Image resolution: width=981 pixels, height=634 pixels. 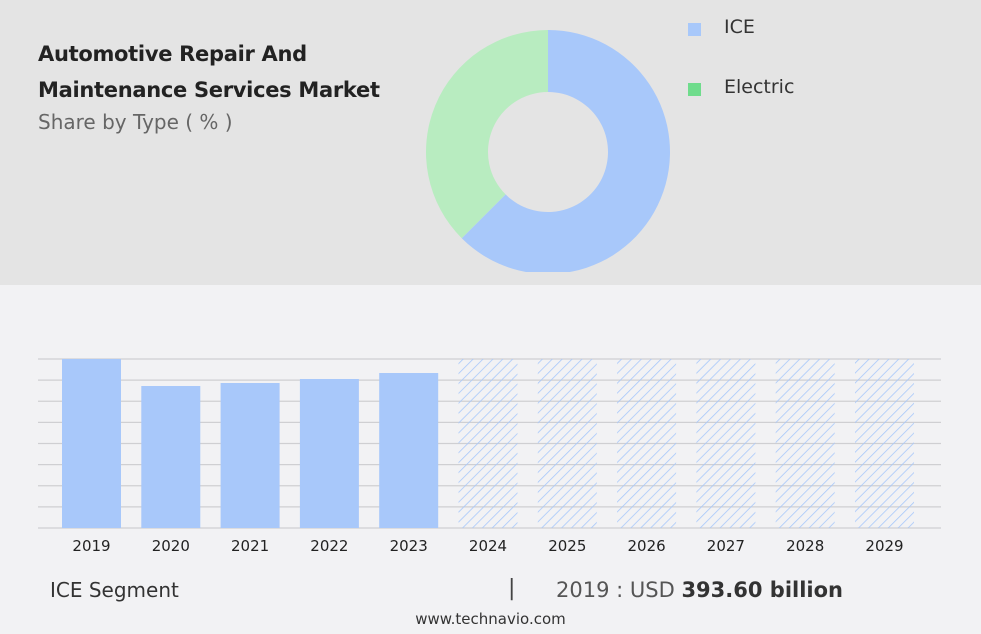 I want to click on legend-item-electric: Electric, so click(x=763, y=89).